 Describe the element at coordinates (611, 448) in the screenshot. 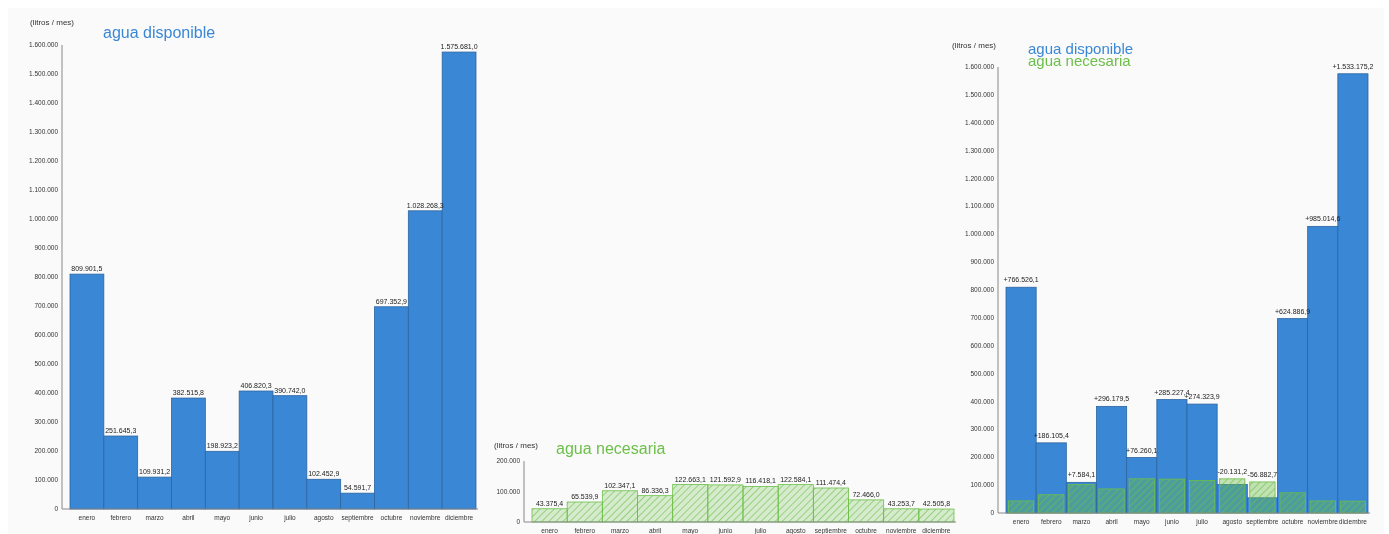

I see `chart-title: agua necesaria` at that location.